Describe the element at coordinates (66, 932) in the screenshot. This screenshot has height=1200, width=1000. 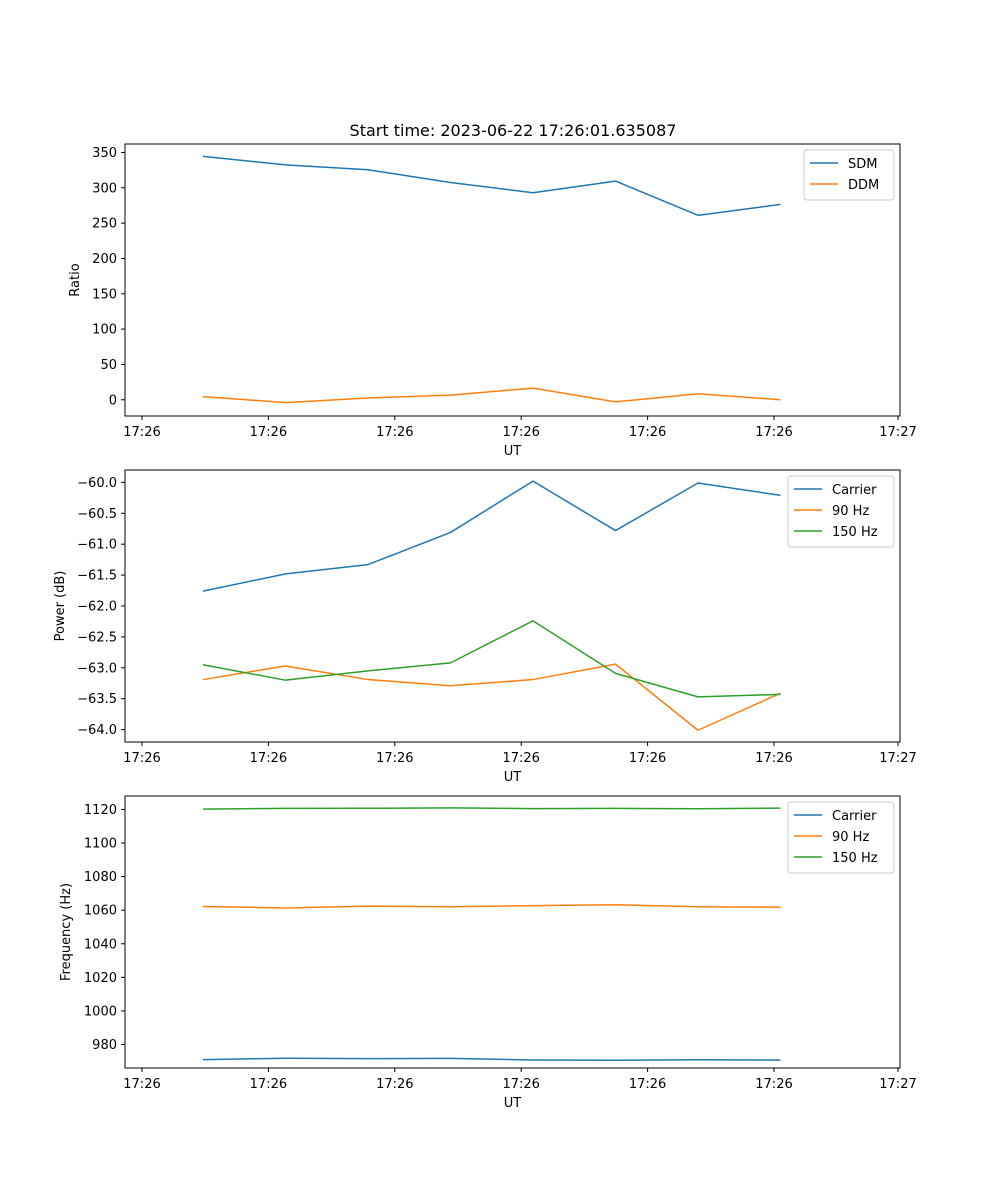
I see `y-axis-label: Frequency (Hz)` at that location.